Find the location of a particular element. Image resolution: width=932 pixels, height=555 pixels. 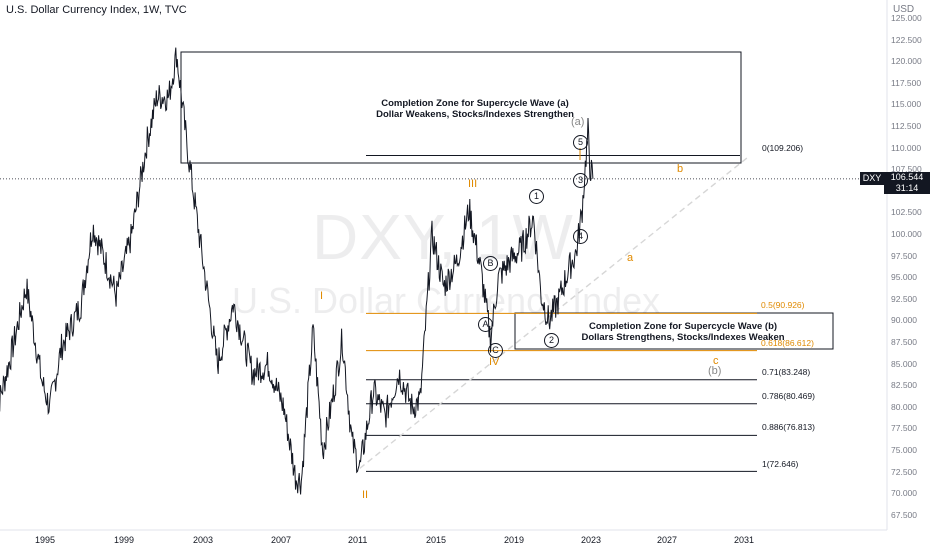

y-tick: 70.000 is located at coordinates (904, 493).